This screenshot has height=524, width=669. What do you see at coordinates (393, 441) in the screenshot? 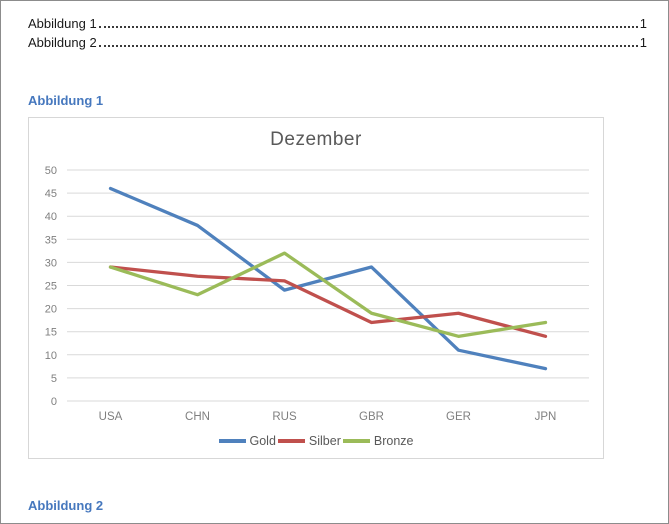
I see `legend-label: Bronze` at bounding box center [393, 441].